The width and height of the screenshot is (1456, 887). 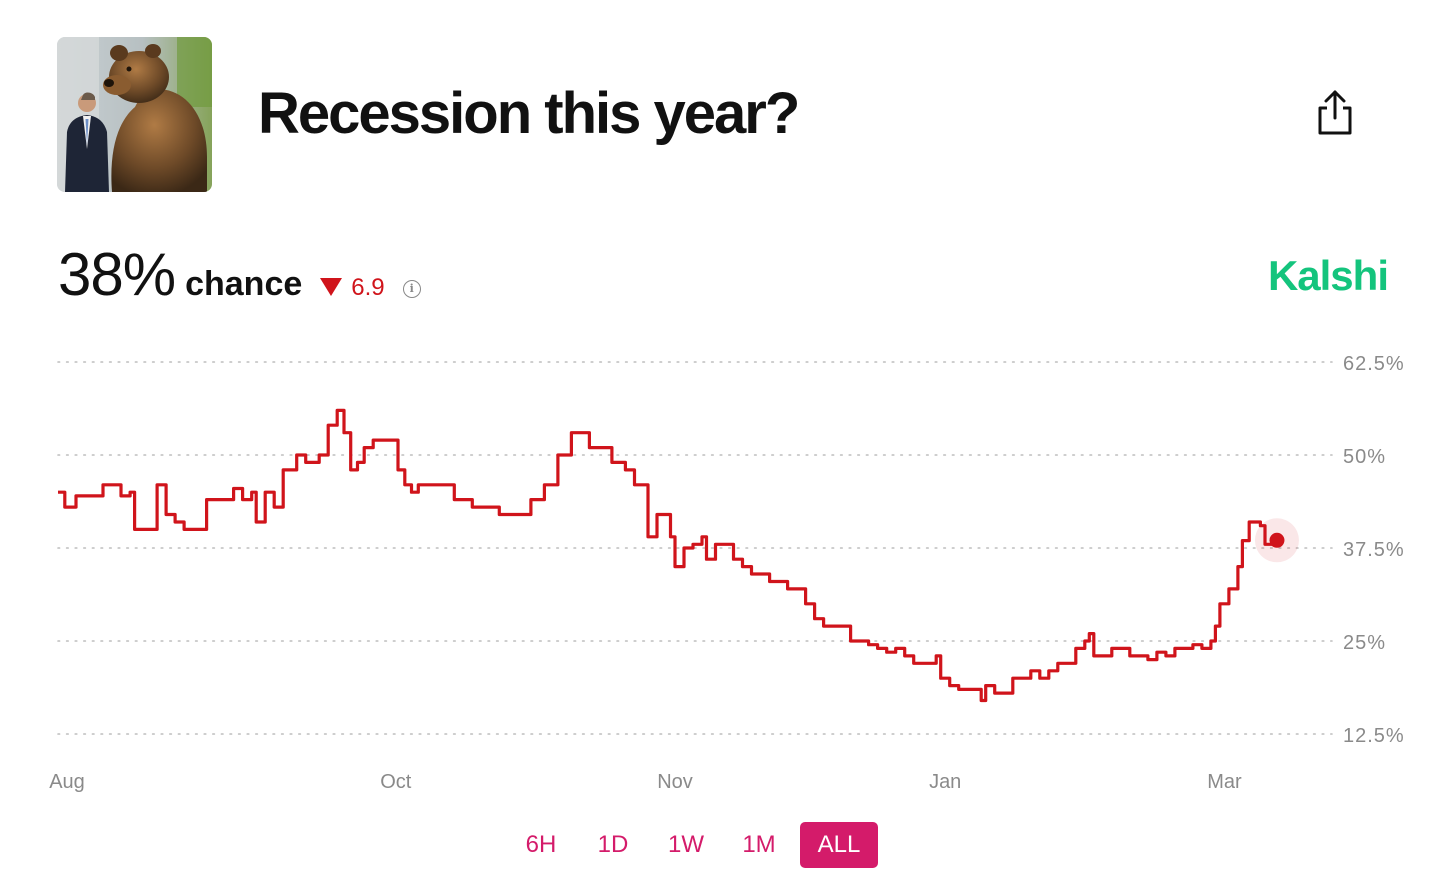 I want to click on y-tick-label: 62.5%, so click(x=1374, y=364).